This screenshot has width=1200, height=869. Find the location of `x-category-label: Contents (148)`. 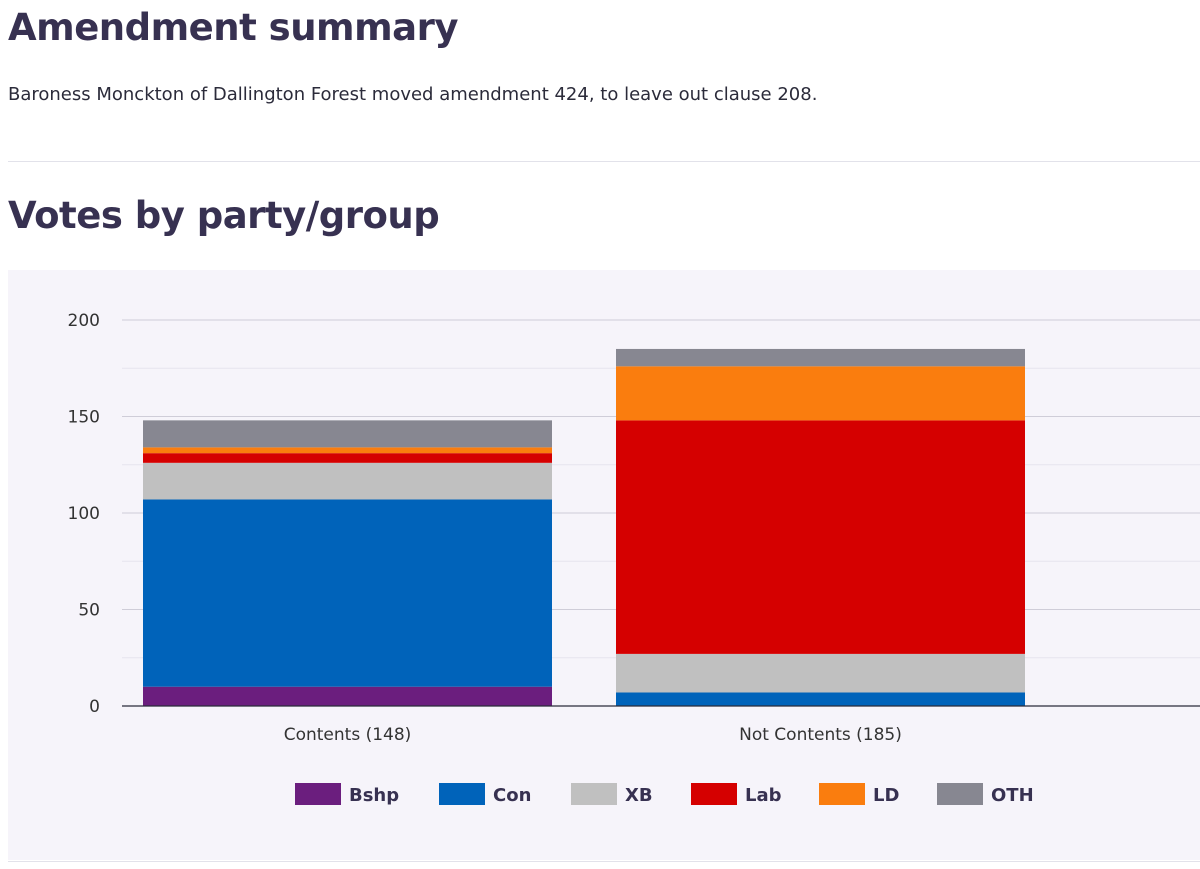

x-category-label: Contents (148) is located at coordinates (348, 735).